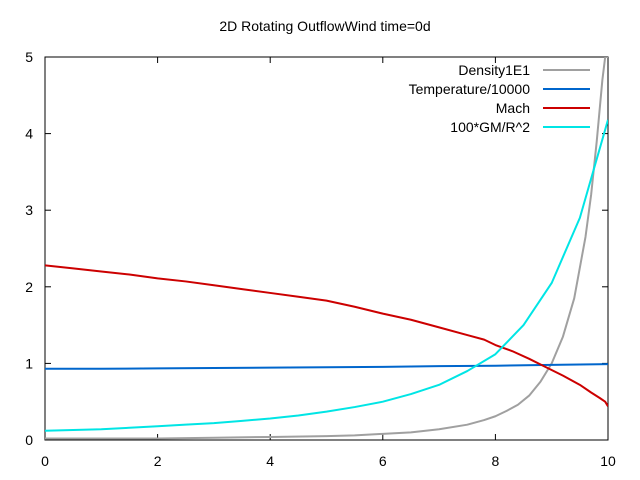 The image size is (640, 480). Describe the element at coordinates (490, 127) in the screenshot. I see `legend-label: 100*GM/R^2` at that location.